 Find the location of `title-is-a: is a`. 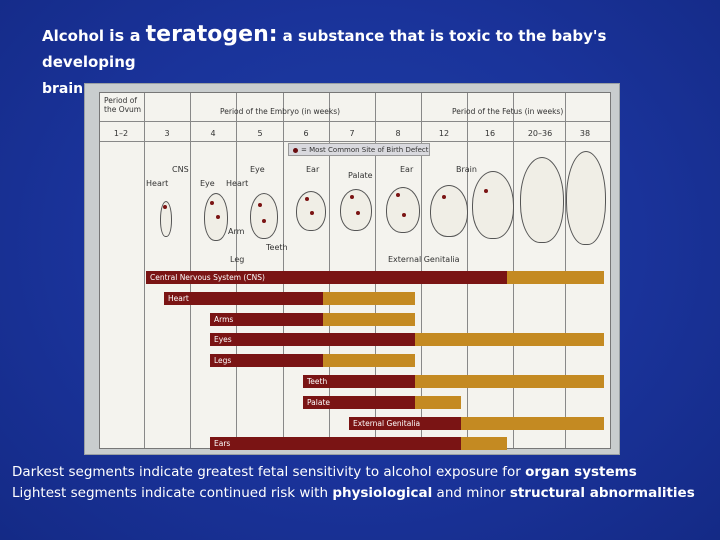

title-is-a: is a is located at coordinates (125, 35).